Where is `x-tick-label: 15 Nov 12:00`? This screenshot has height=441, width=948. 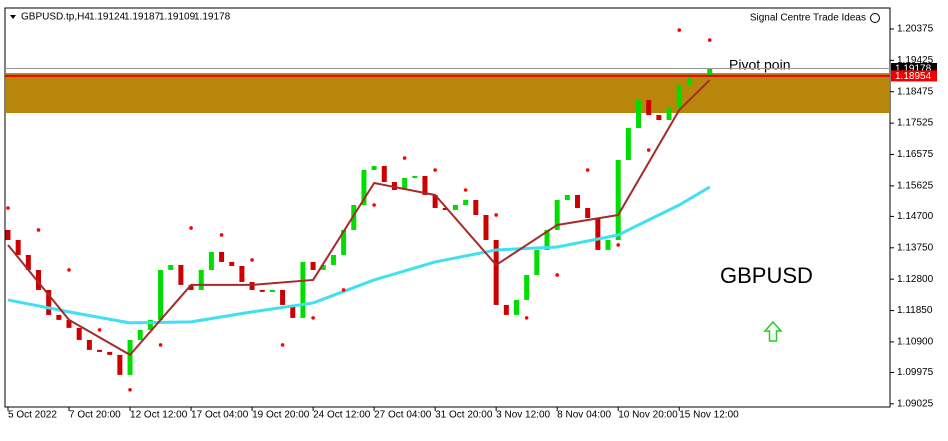 x-tick-label: 15 Nov 12:00 is located at coordinates (709, 415).